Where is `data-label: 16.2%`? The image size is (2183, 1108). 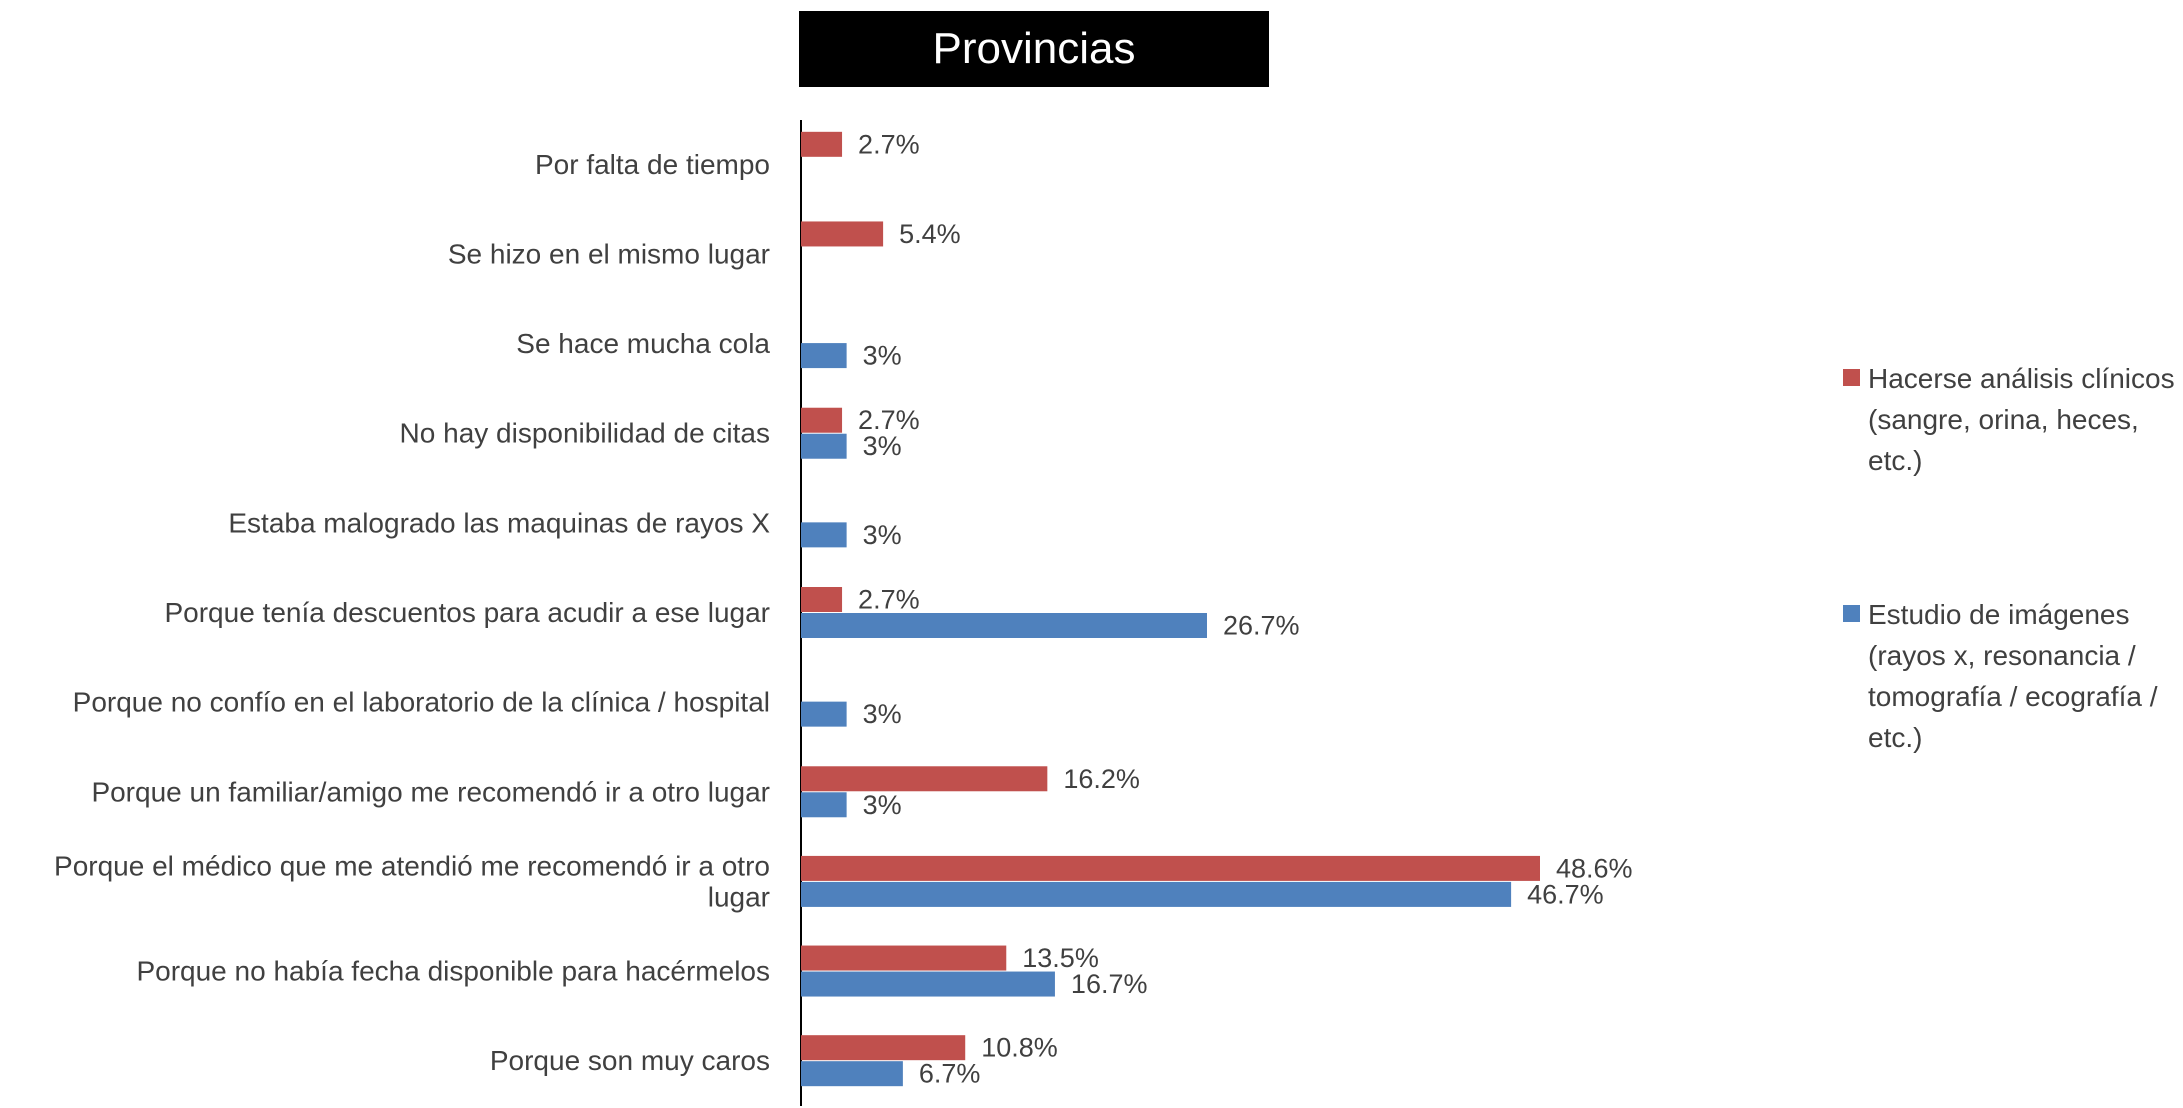 data-label: 16.2% is located at coordinates (1101, 779).